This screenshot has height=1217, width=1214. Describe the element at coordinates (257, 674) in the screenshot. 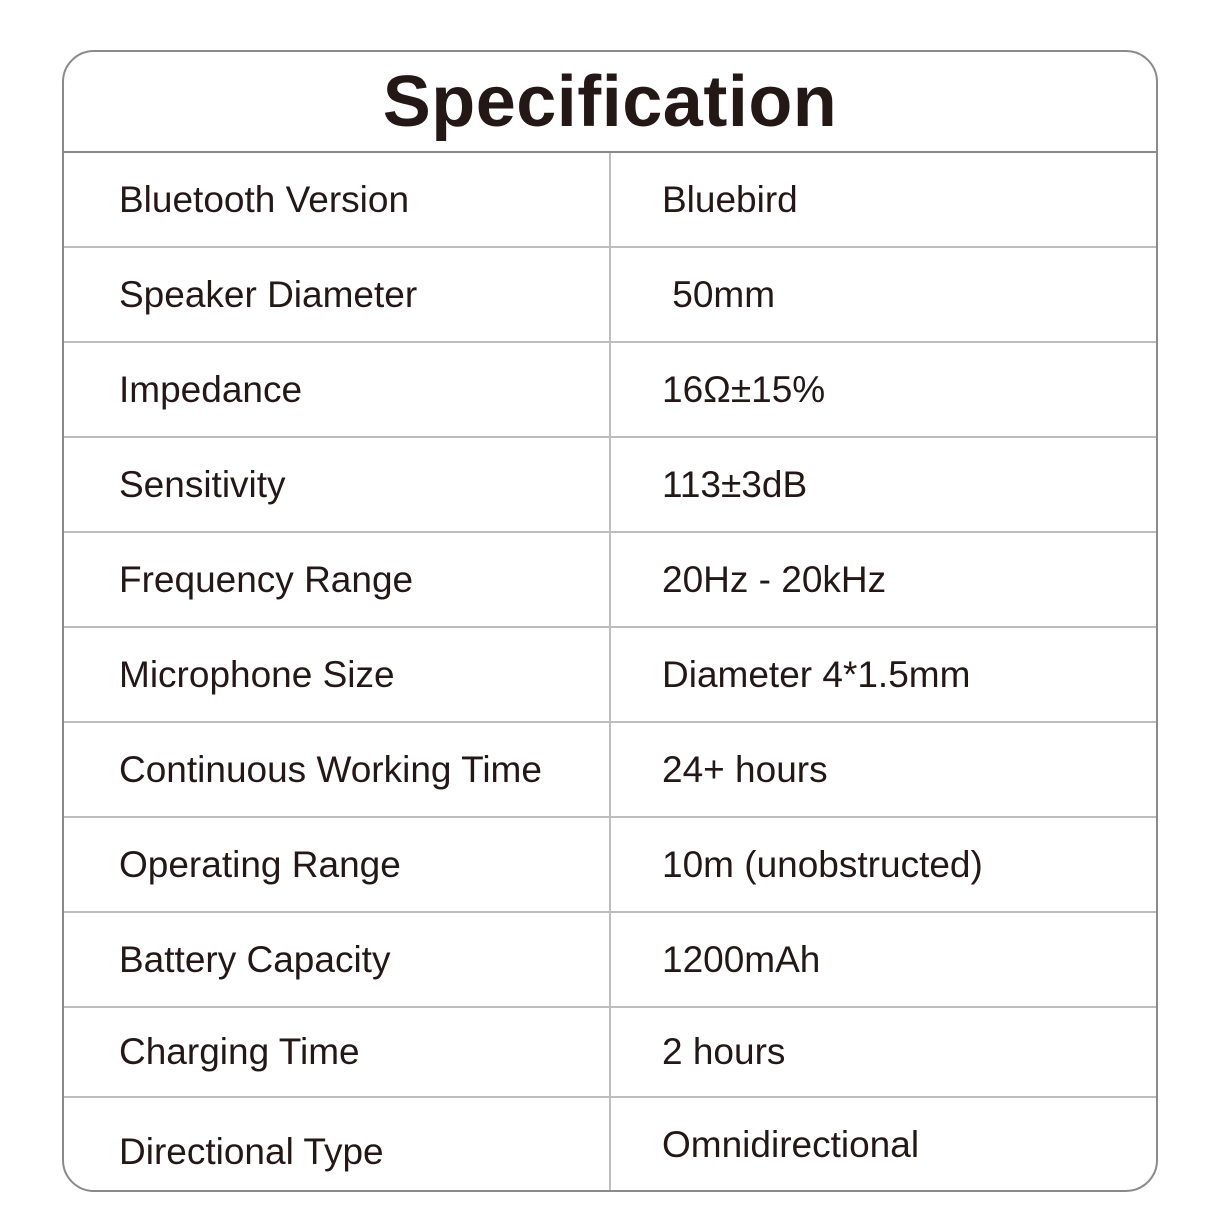

I see `spec-label: Microphone Size` at that location.